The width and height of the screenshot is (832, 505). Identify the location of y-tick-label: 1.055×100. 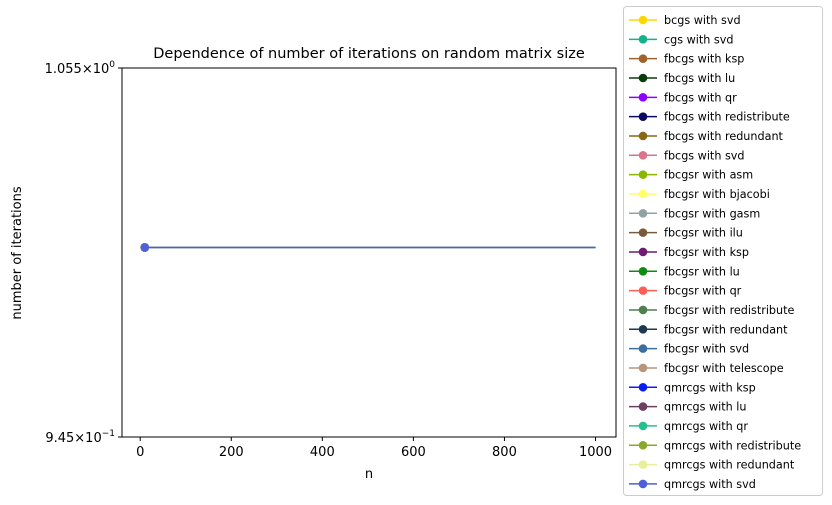
(80, 68).